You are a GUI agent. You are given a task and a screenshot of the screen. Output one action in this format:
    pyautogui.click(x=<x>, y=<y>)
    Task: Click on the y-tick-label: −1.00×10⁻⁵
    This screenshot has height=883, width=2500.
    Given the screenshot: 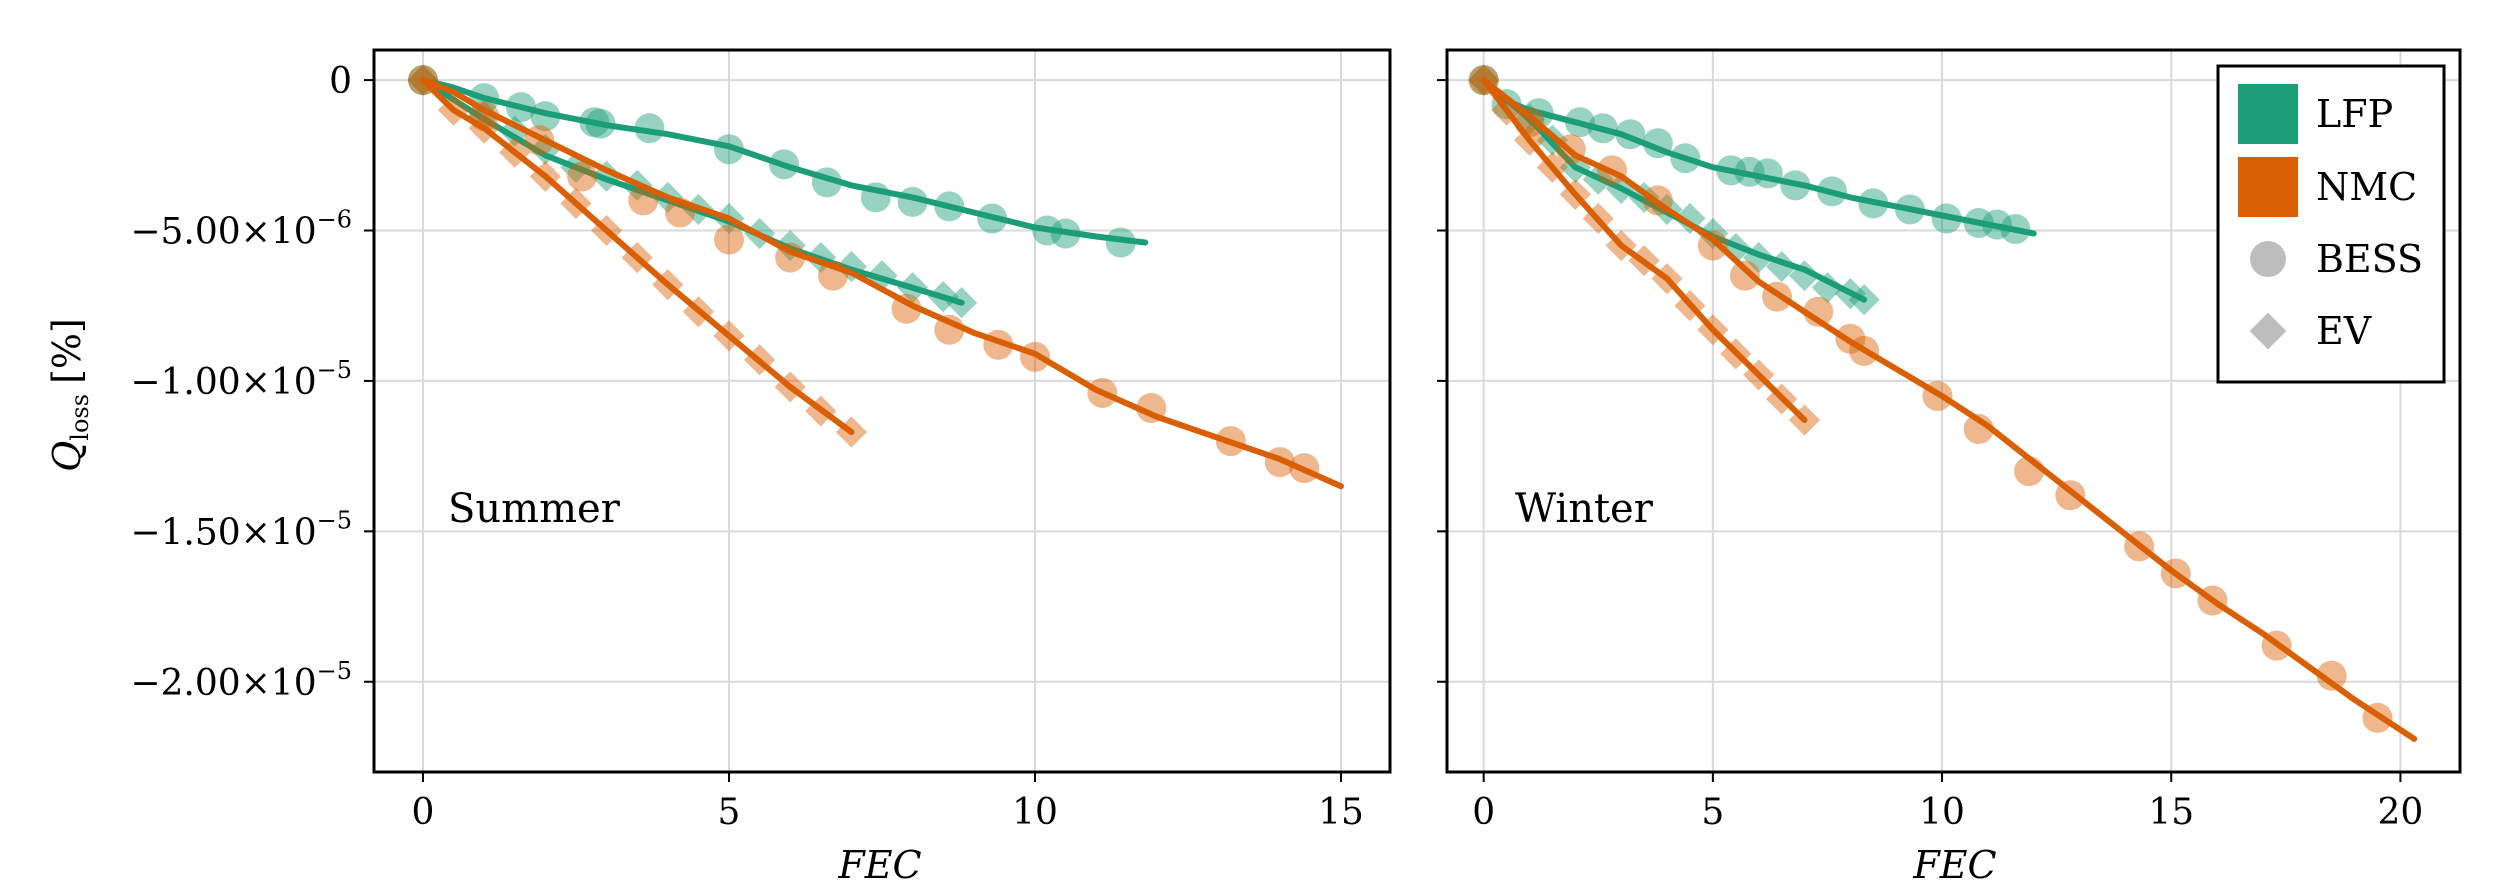 What is the action you would take?
    pyautogui.click(x=241, y=379)
    